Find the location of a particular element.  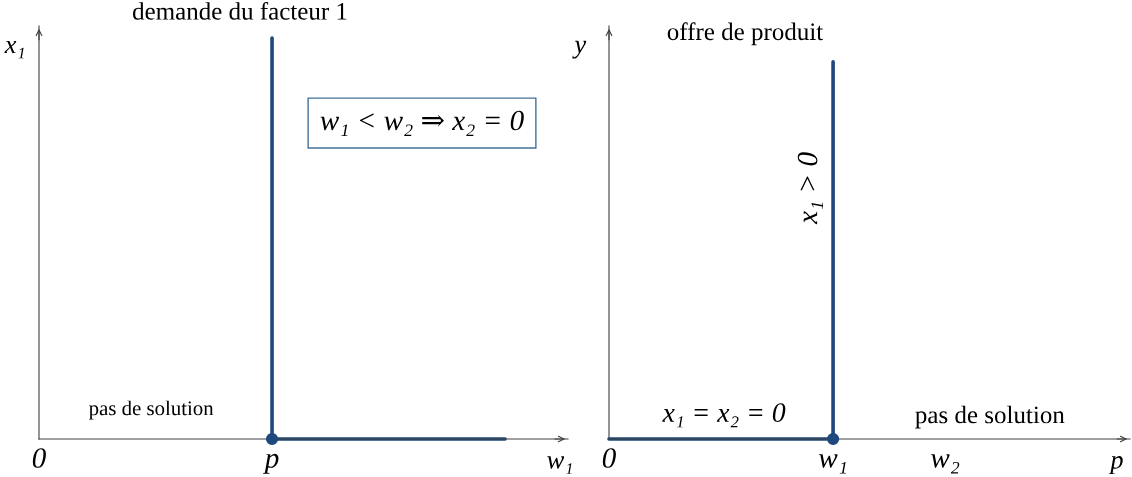

x-tick-label: w₁ is located at coordinates (832, 464).